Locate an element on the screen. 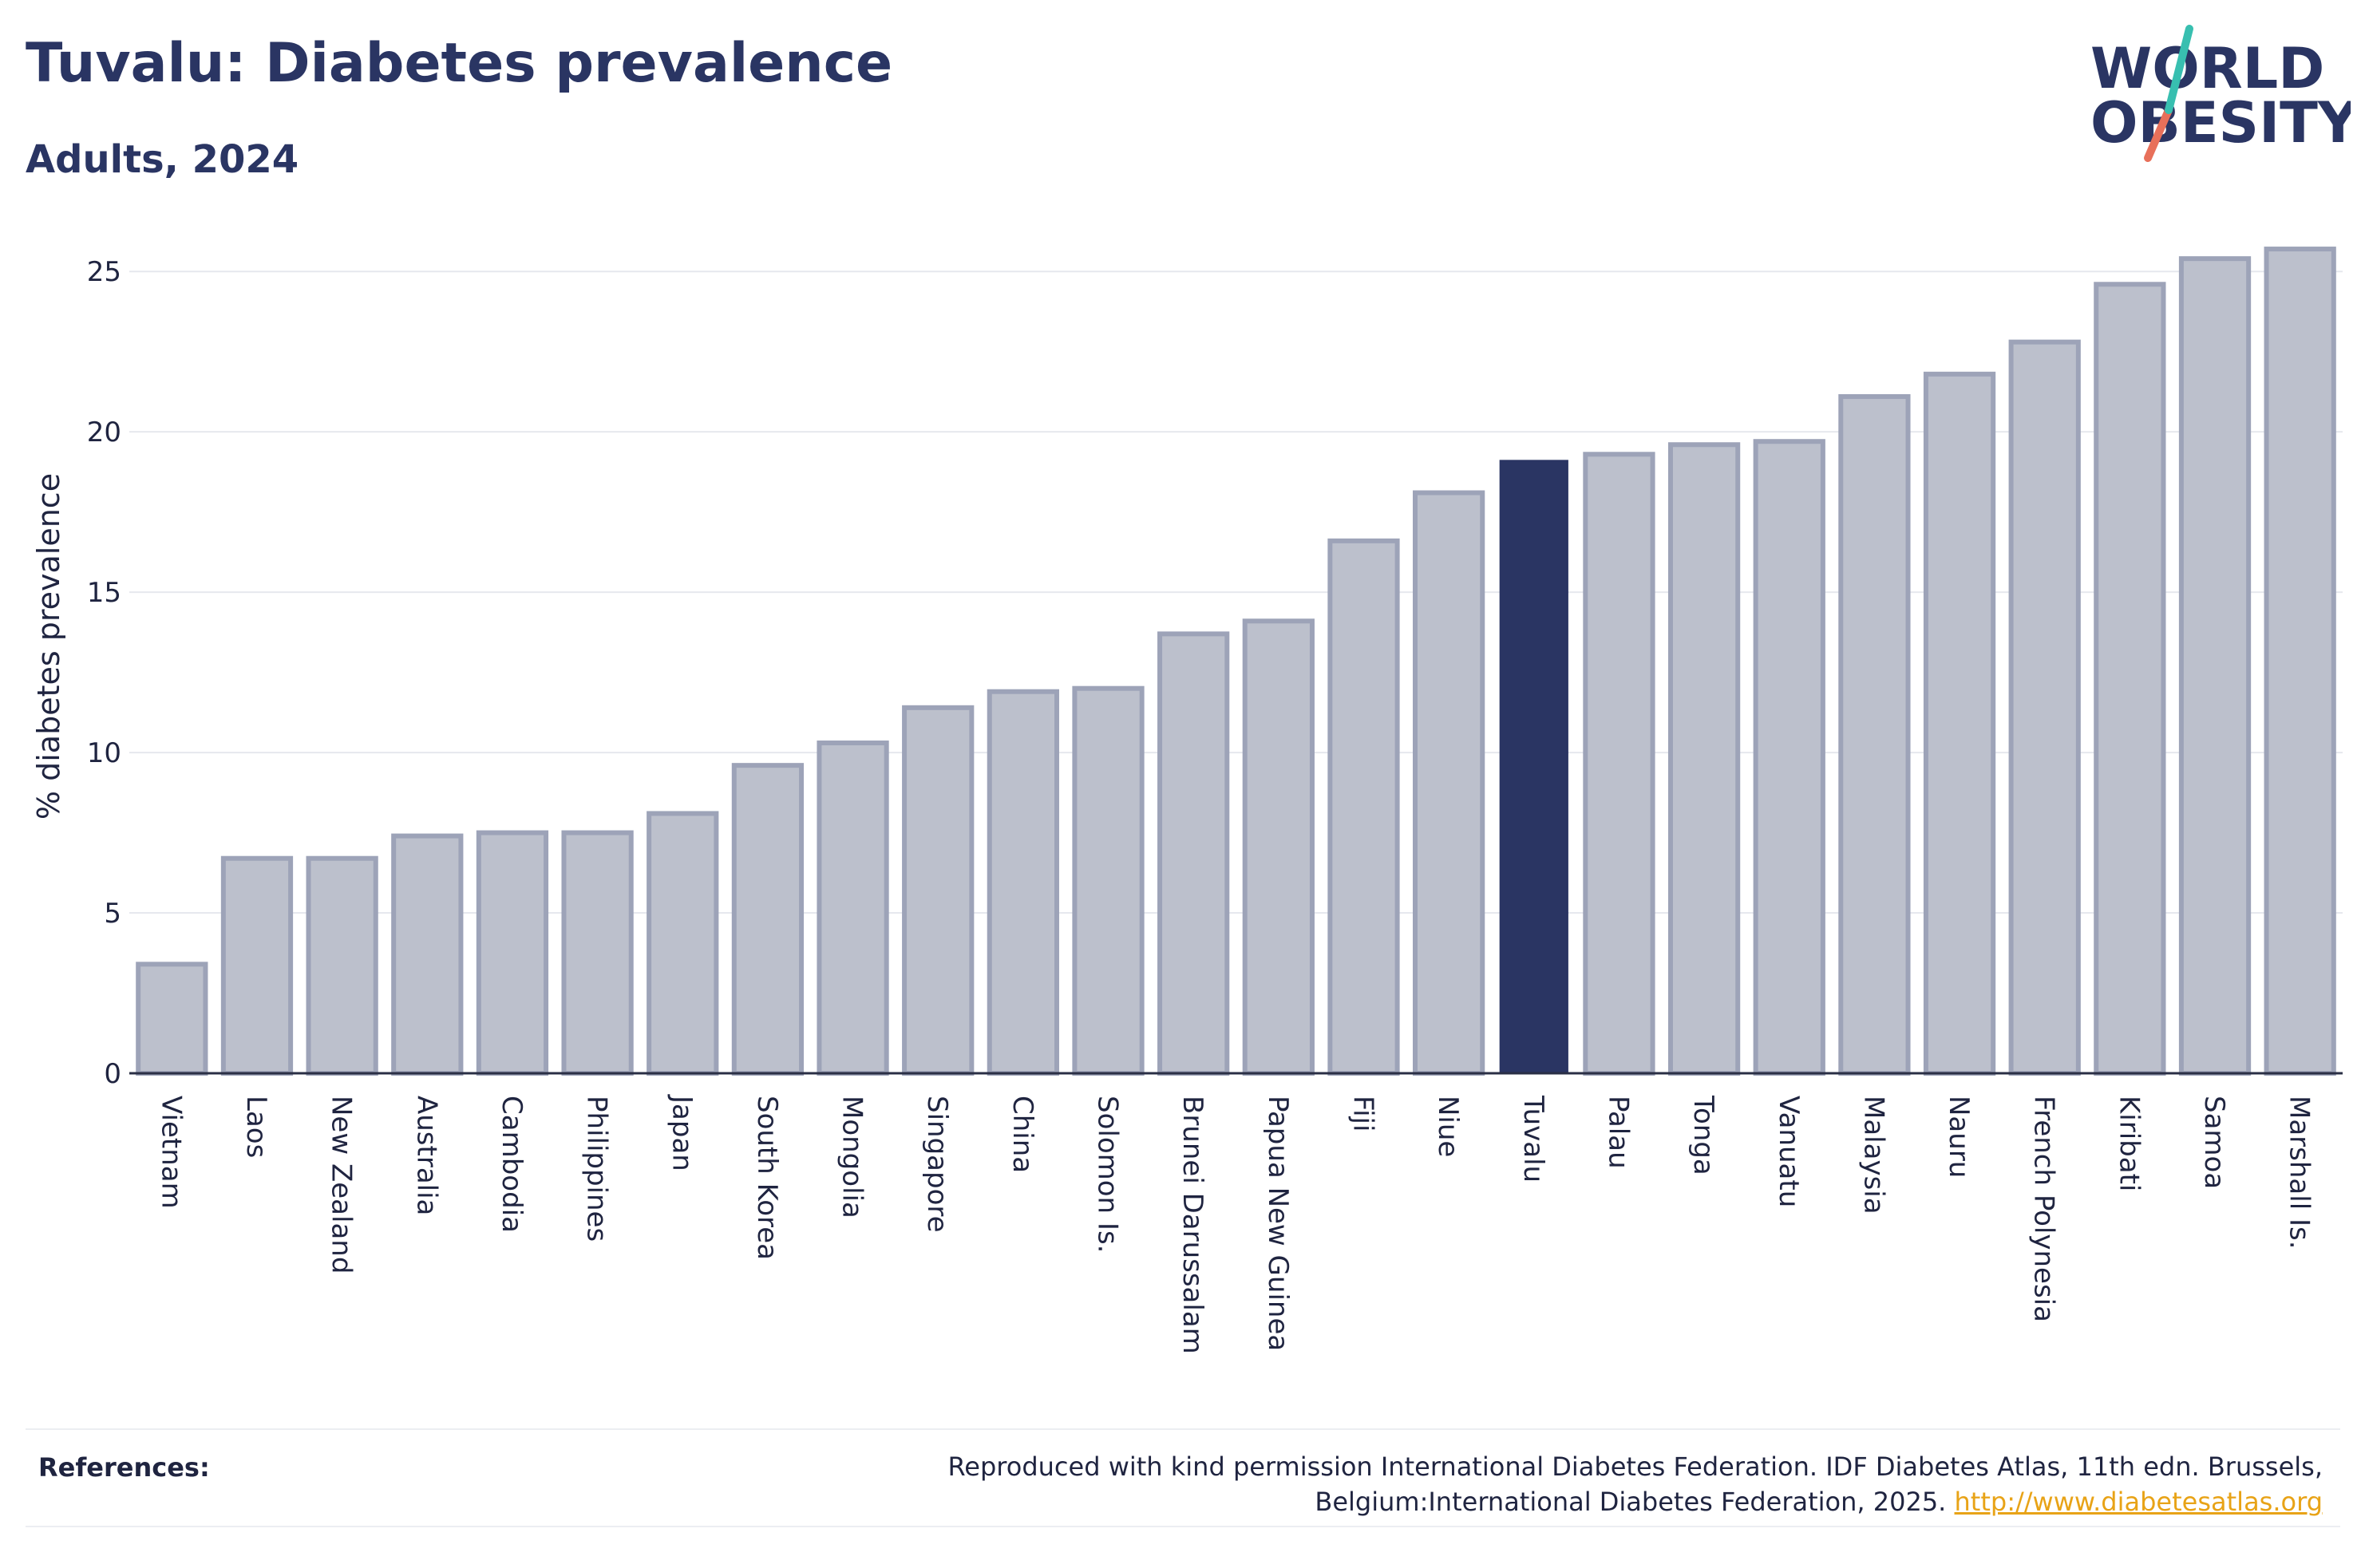 Image resolution: width=2361 pixels, height=1568 pixels. bar-south-korea is located at coordinates (768, 919).